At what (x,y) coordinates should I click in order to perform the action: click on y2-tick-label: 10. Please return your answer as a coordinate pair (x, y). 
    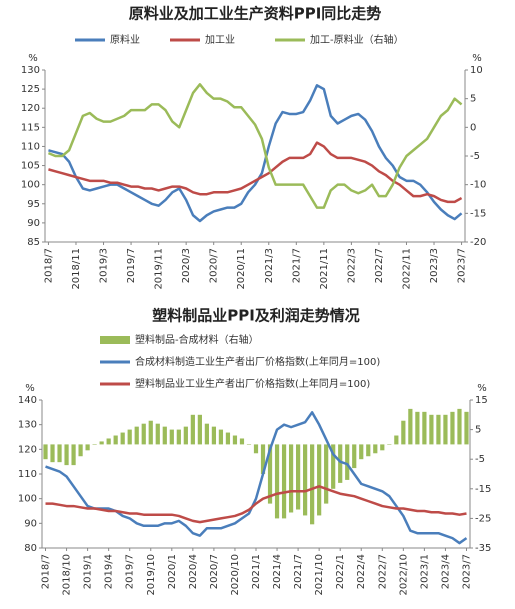
    Looking at the image, I should click on (476, 70).